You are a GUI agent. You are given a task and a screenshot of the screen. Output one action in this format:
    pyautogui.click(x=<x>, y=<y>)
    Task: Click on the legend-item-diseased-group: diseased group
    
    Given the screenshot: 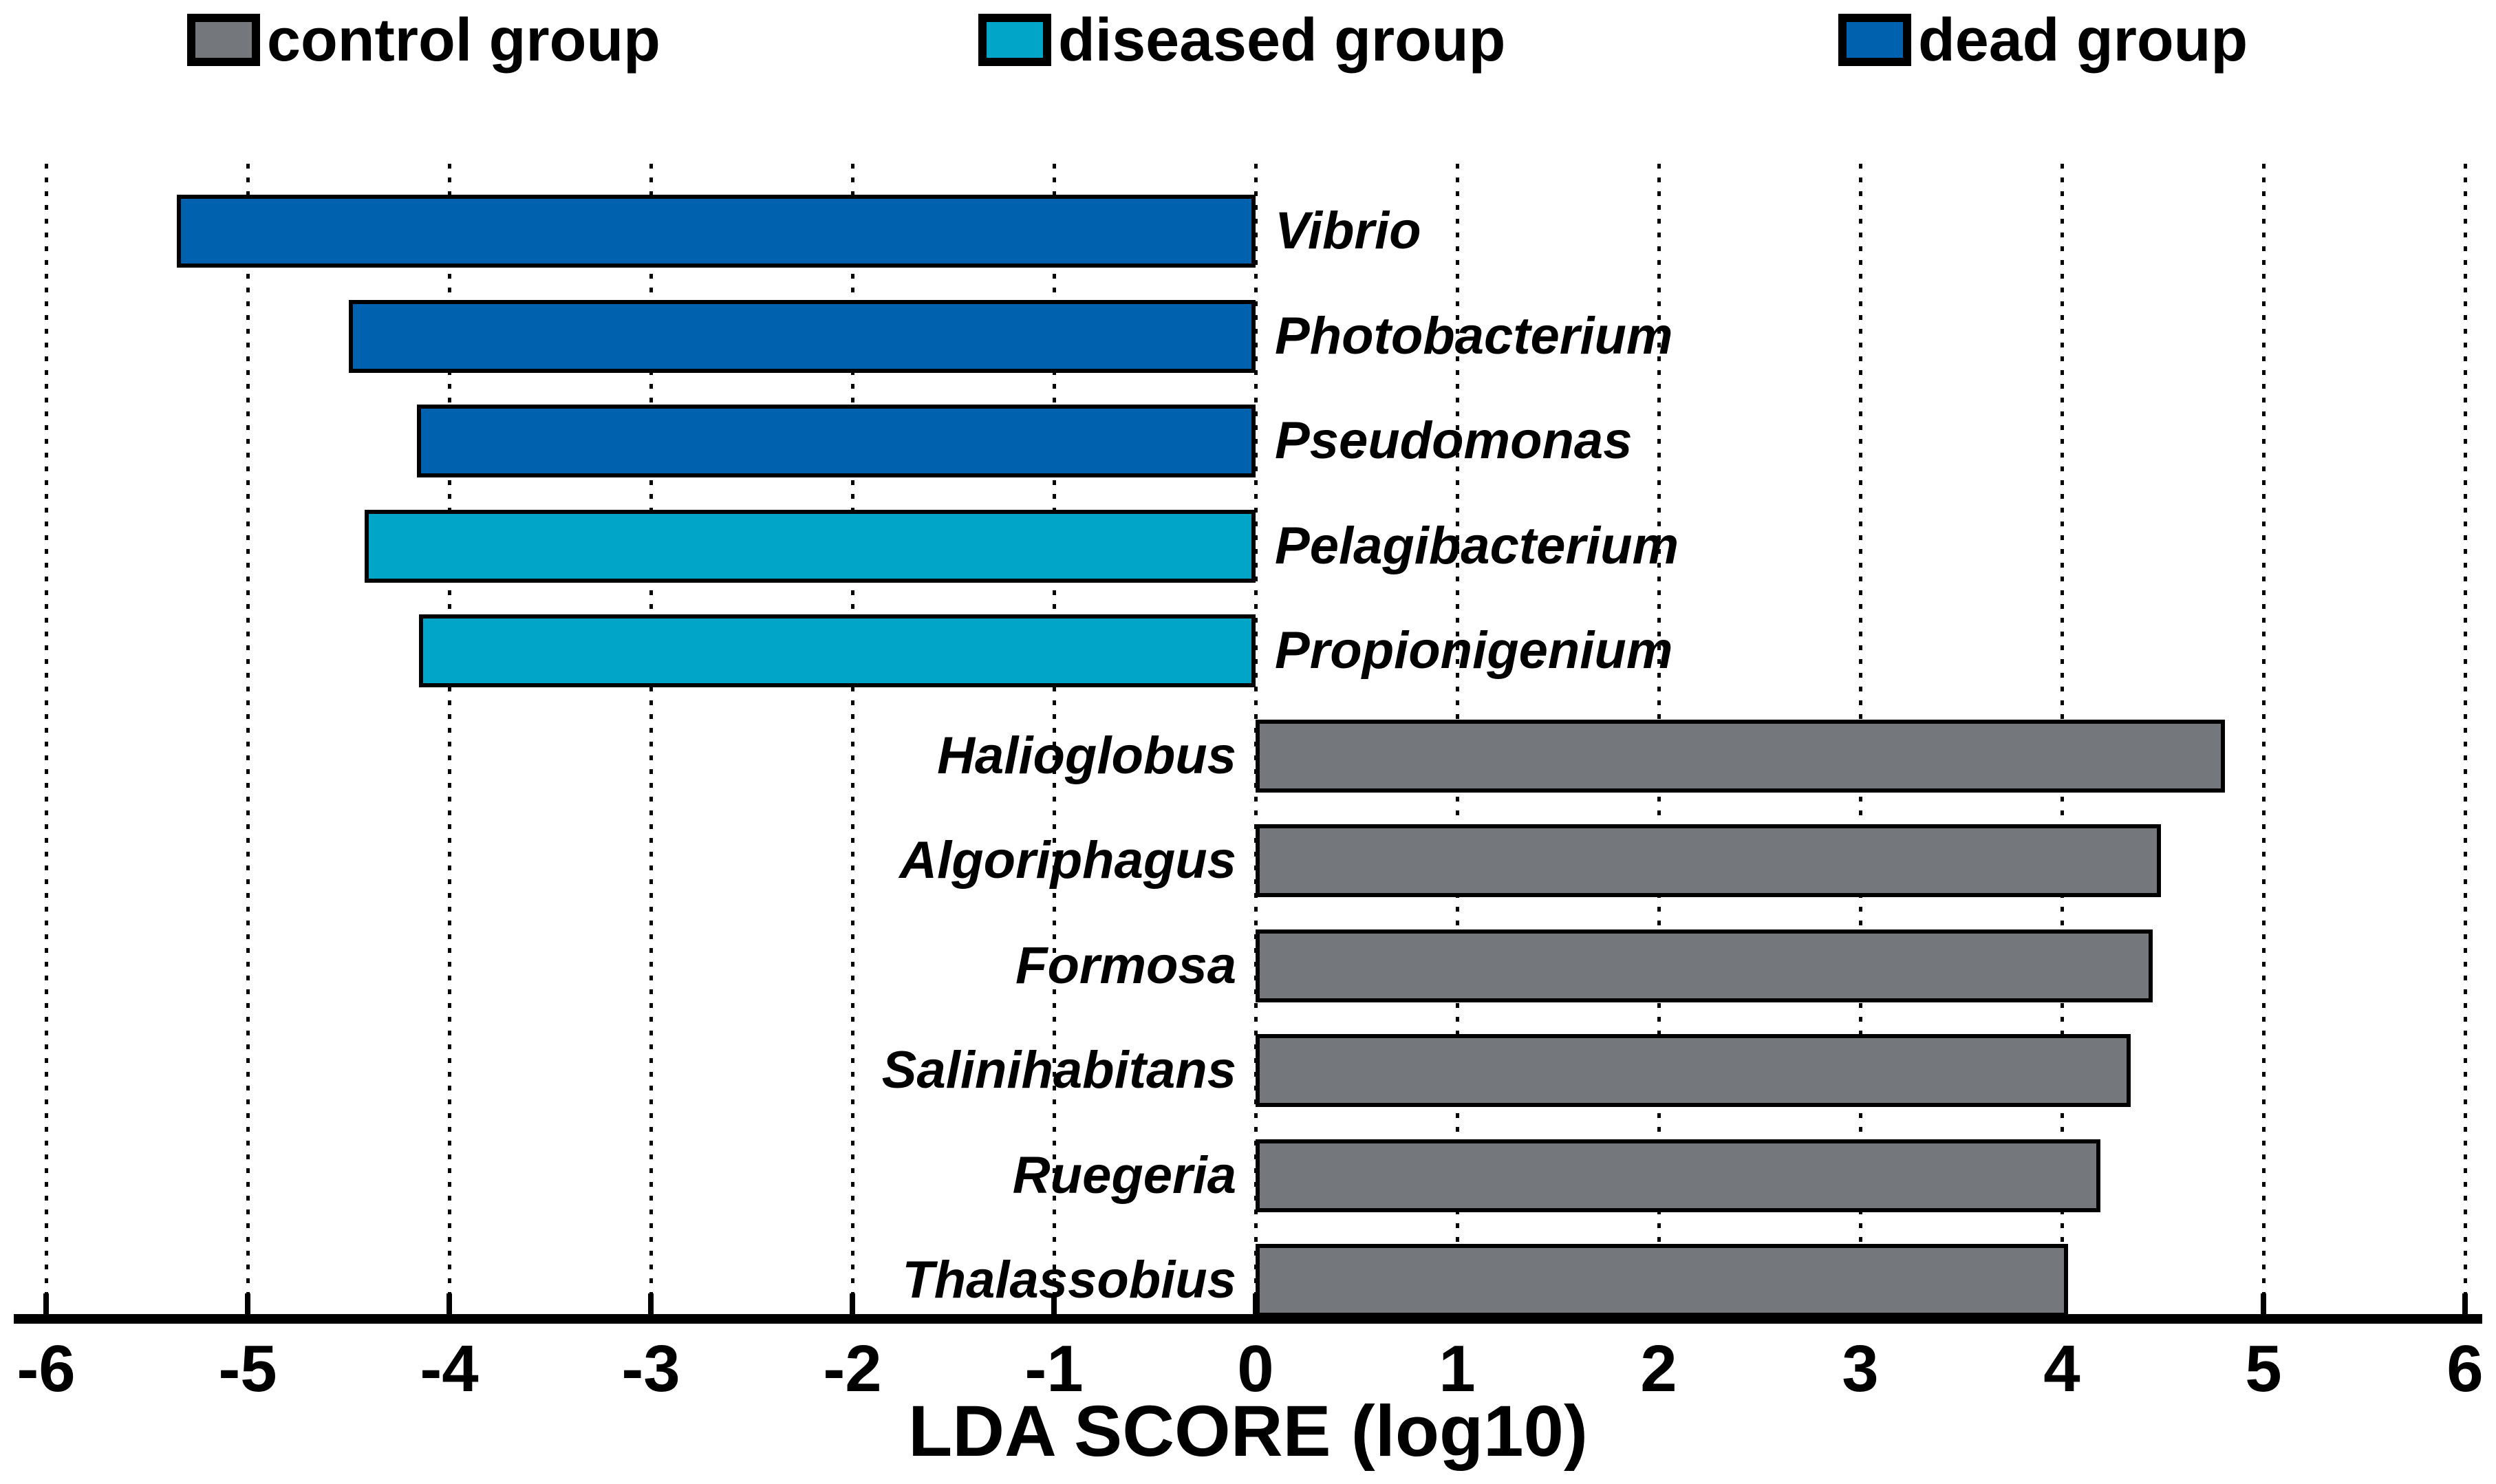 What is the action you would take?
    pyautogui.click(x=1241, y=40)
    